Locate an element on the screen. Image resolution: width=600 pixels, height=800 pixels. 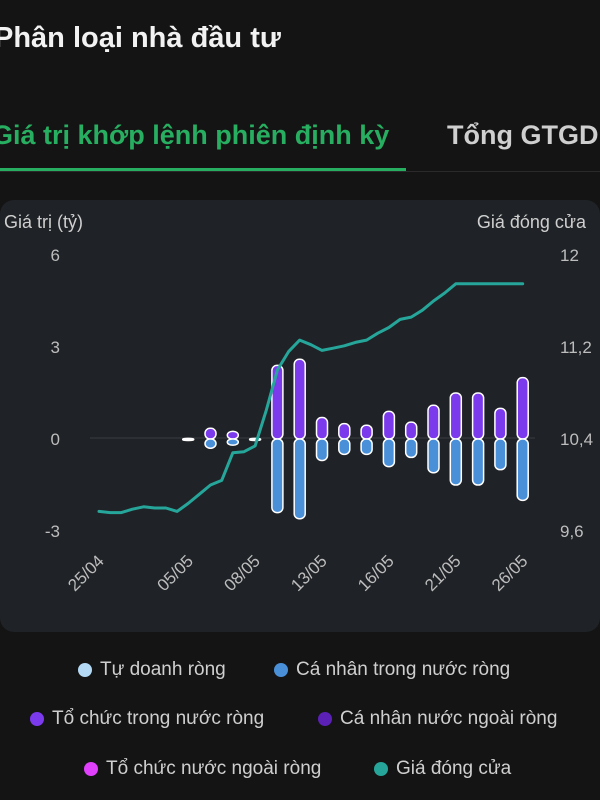
x-tick-label: 21/05 is located at coordinates (443, 573).